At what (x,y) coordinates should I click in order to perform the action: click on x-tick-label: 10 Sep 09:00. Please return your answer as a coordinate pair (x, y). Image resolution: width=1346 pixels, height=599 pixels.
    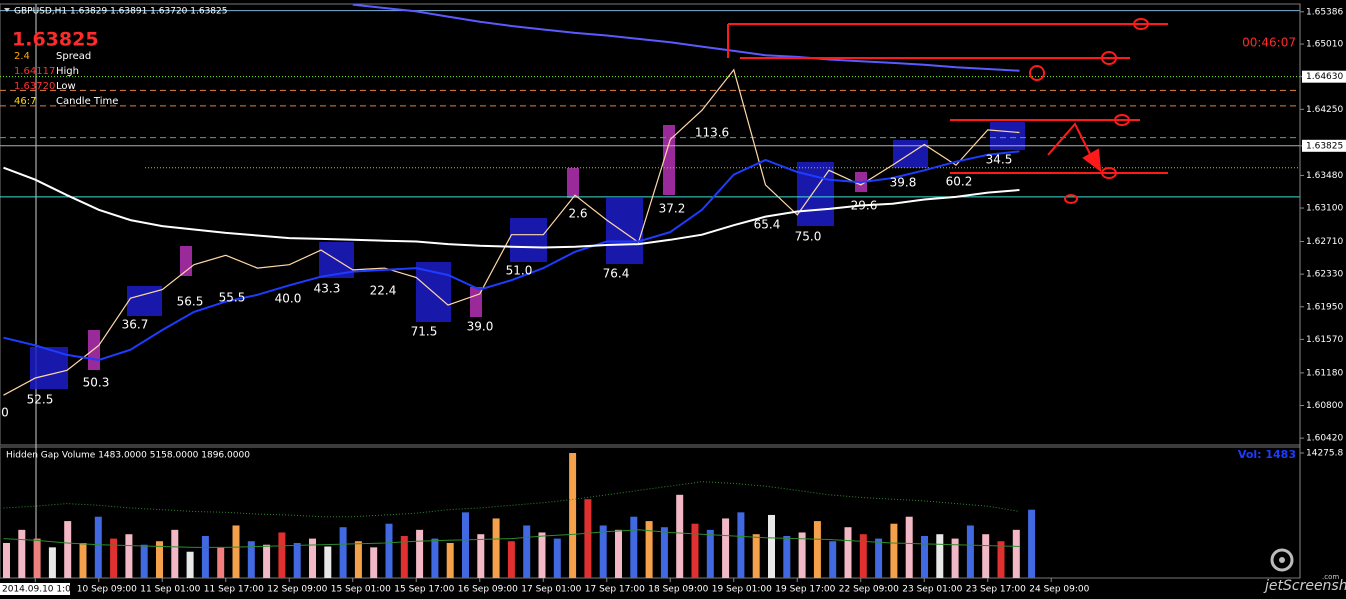
    Looking at the image, I should click on (107, 590).